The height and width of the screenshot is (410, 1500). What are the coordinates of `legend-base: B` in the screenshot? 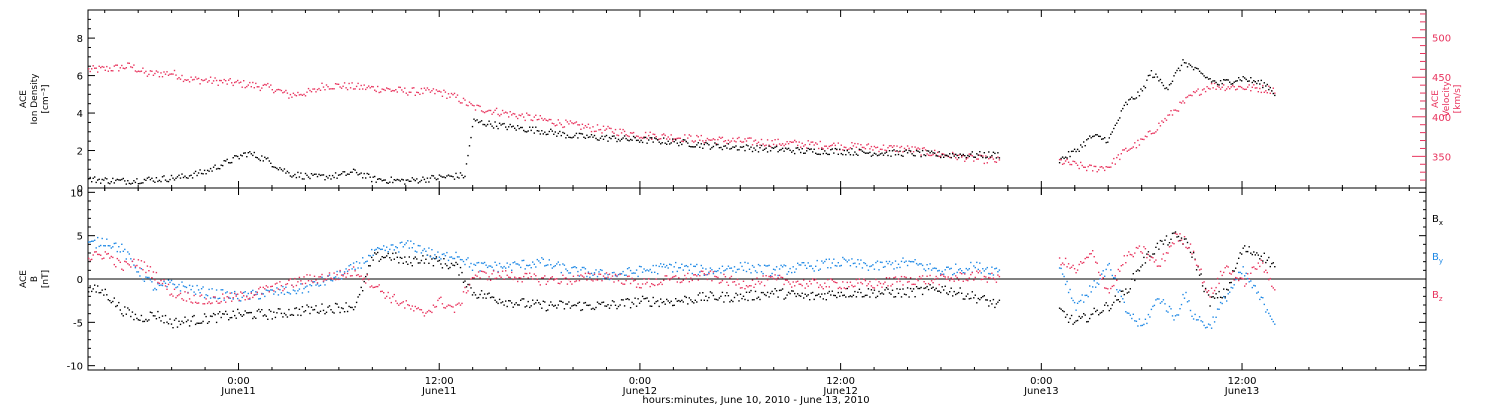 It's located at (1435, 257).